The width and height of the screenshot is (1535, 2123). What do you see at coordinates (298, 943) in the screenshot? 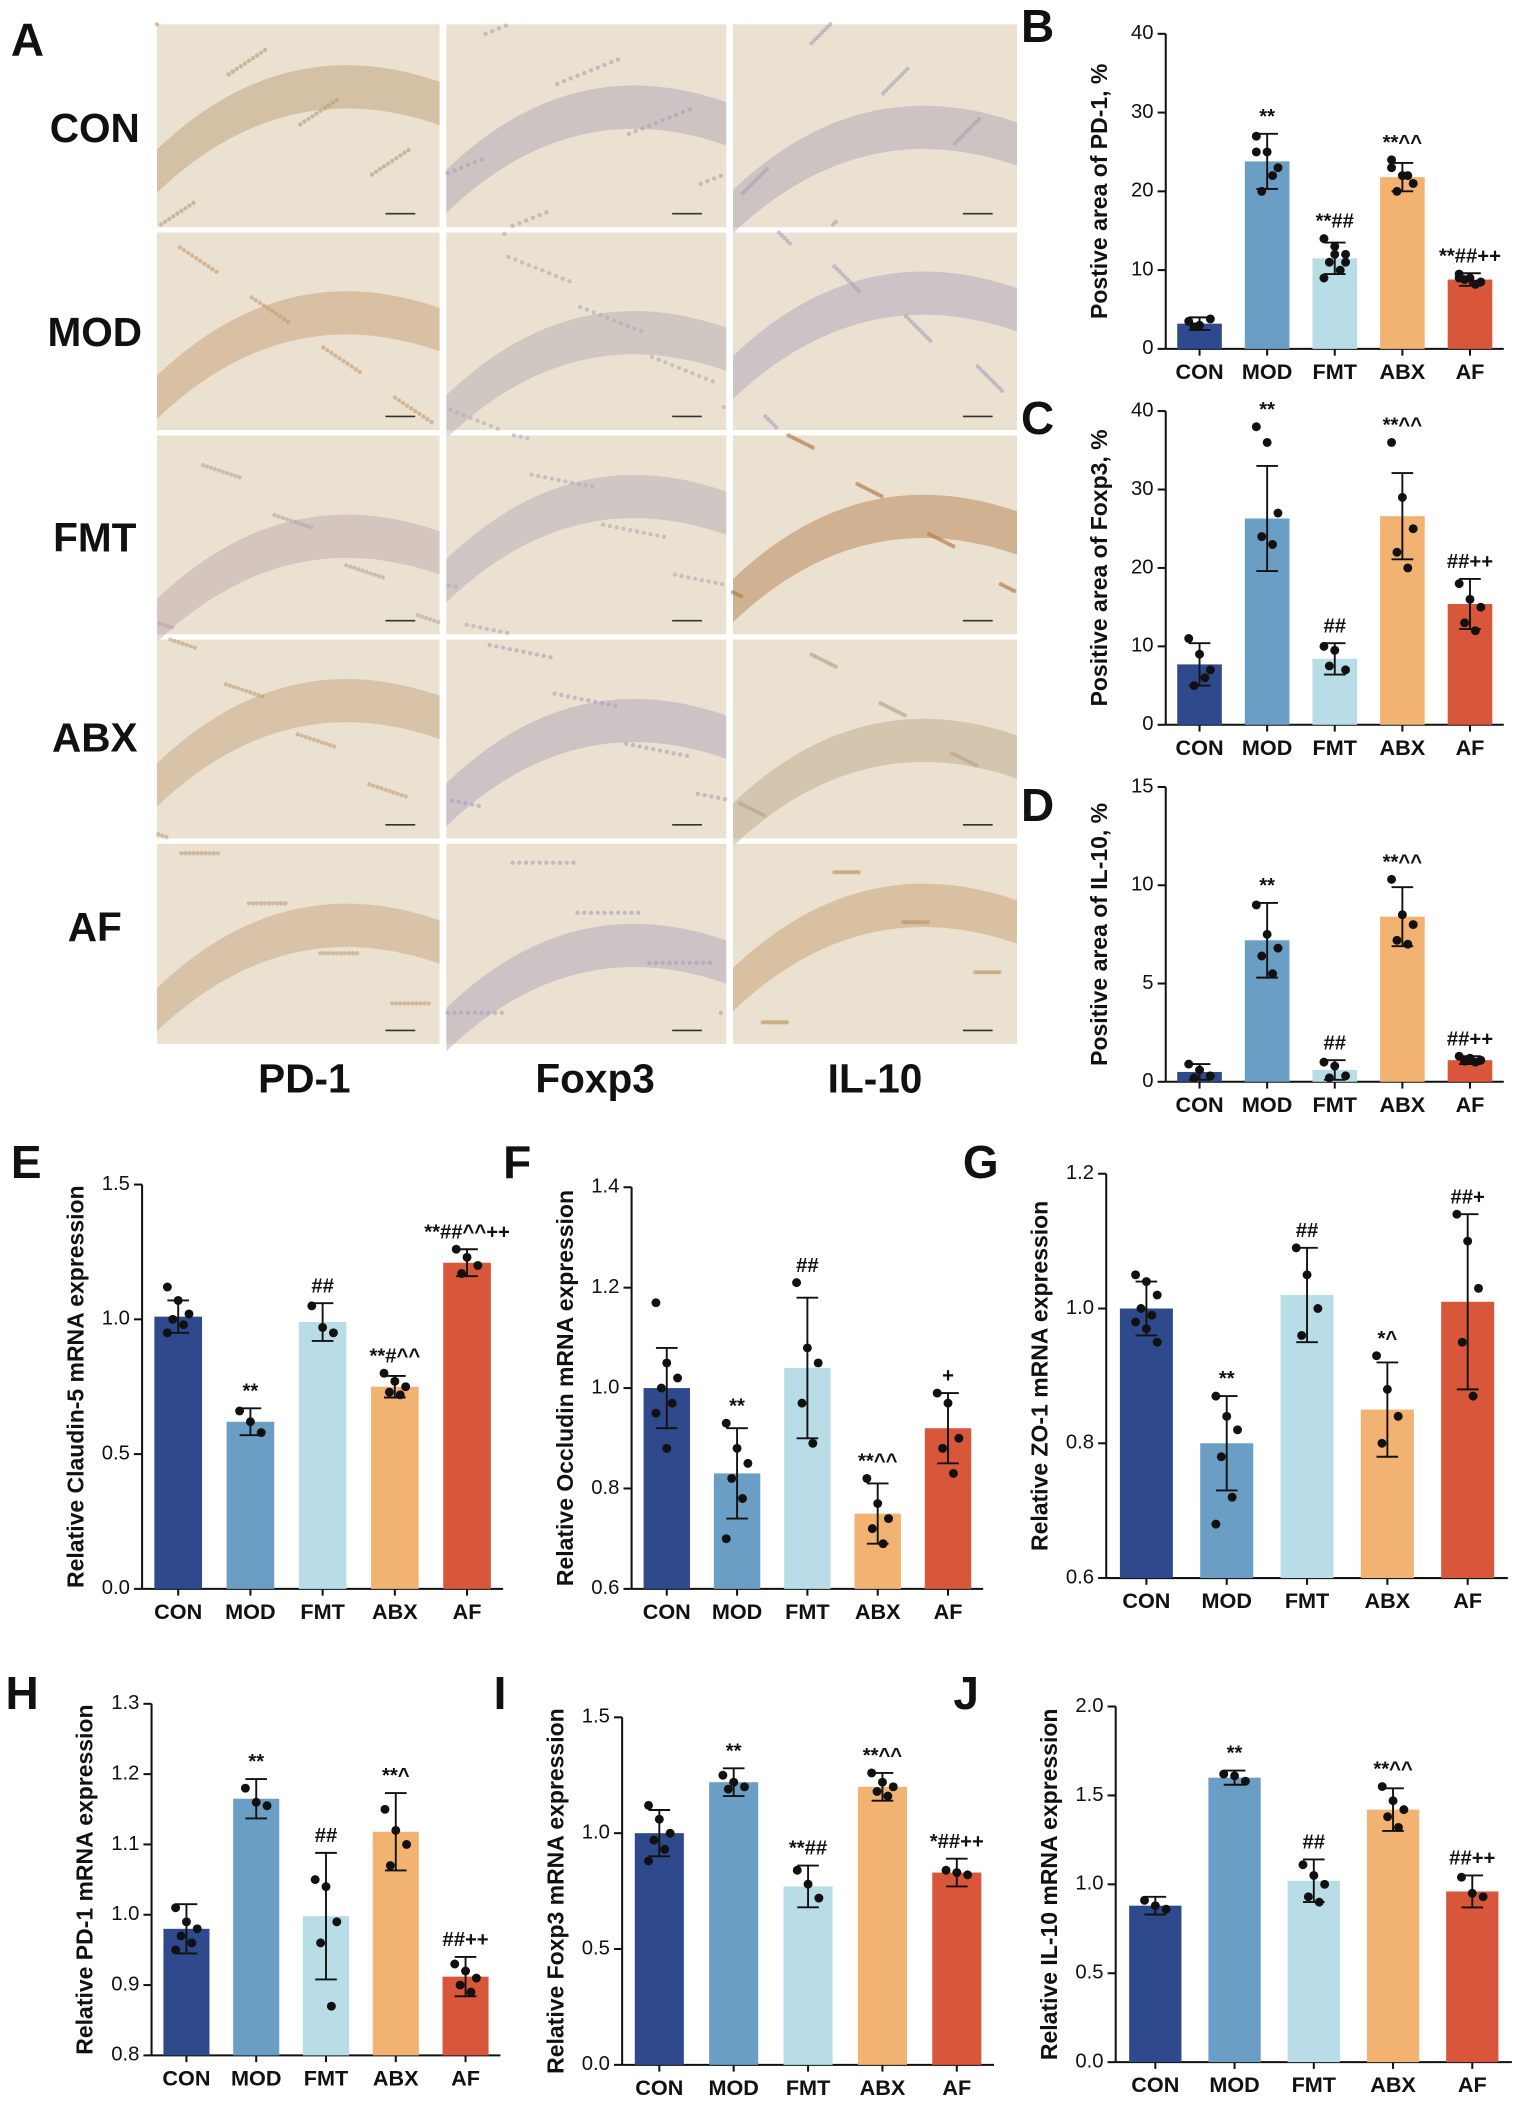
I see `micrograph` at bounding box center [298, 943].